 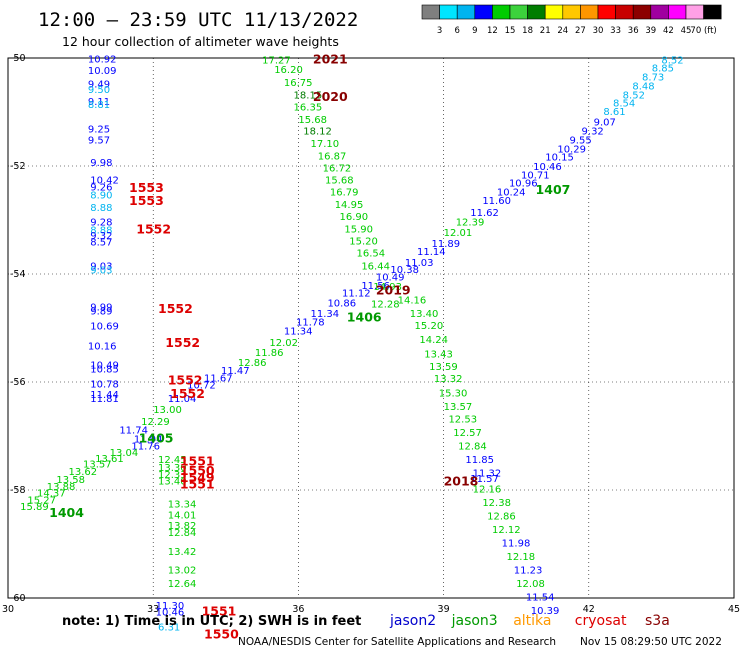 What do you see at coordinates (104, 395) in the screenshot?
I see `wave-height-value: 11.44` at bounding box center [104, 395].